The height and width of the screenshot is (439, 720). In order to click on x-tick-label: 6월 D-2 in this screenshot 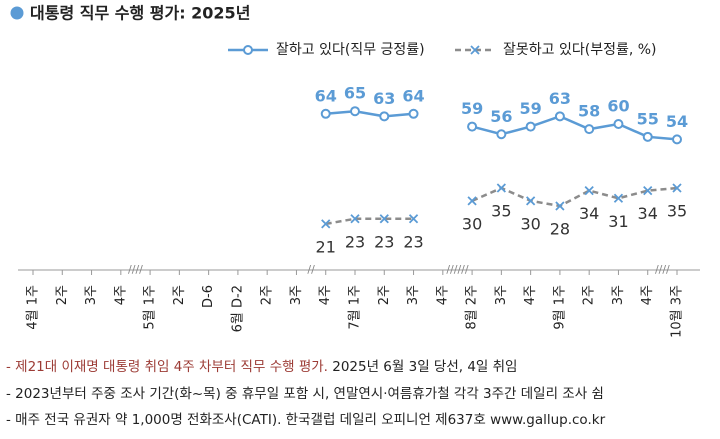, I will do `click(237, 308)`.